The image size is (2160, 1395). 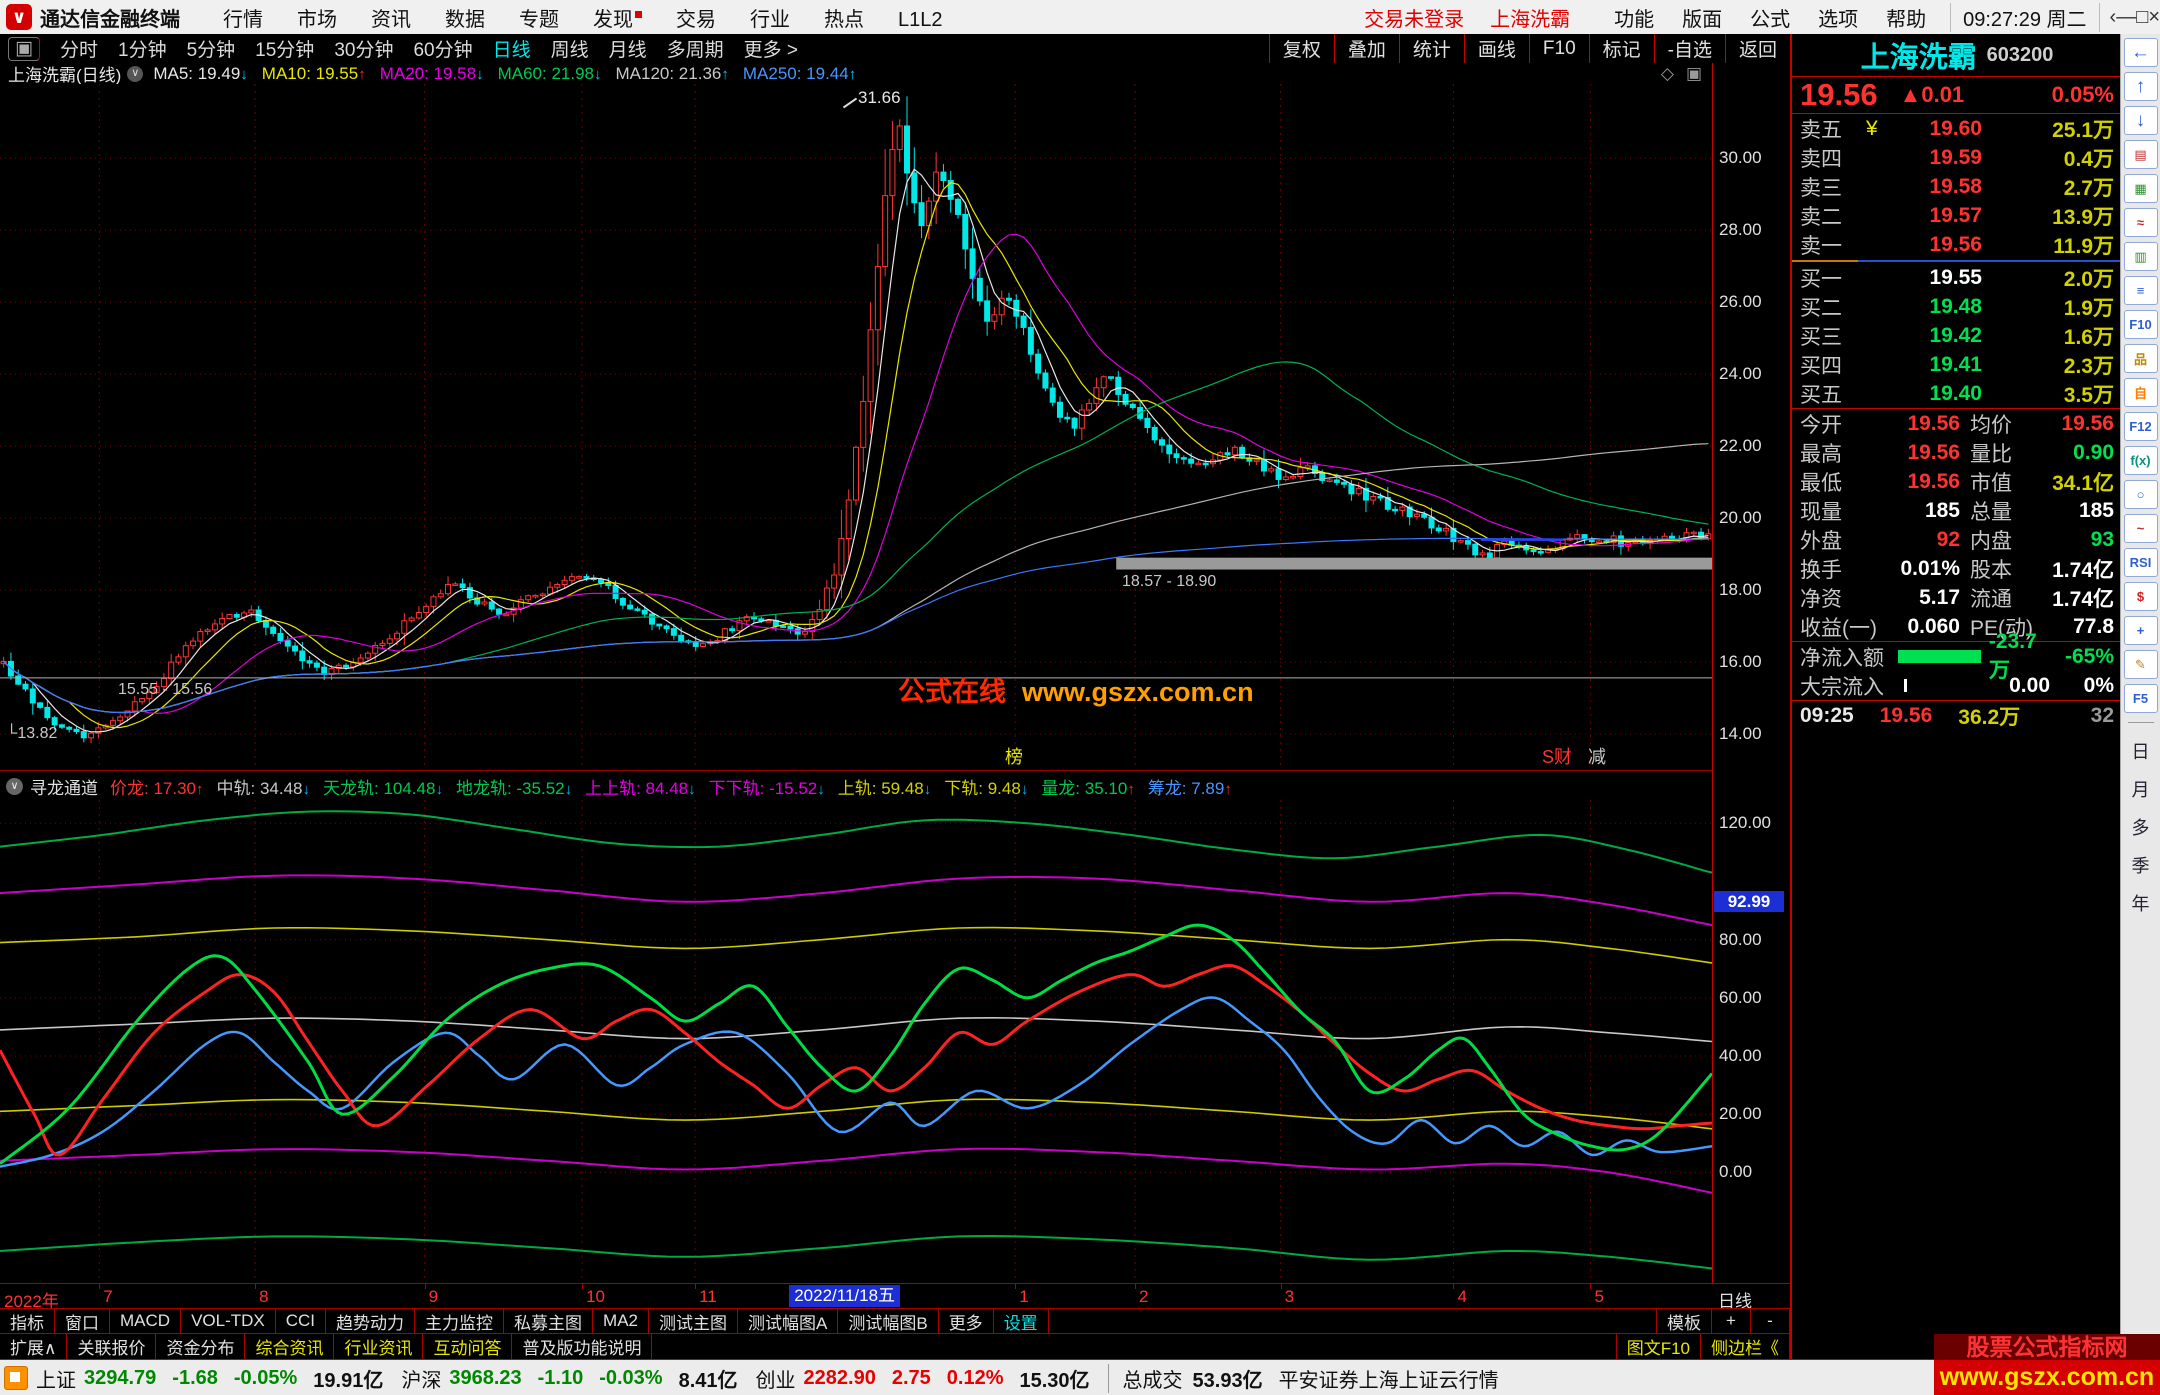 What do you see at coordinates (2140, 324) in the screenshot?
I see `f10-icon: F10` at bounding box center [2140, 324].